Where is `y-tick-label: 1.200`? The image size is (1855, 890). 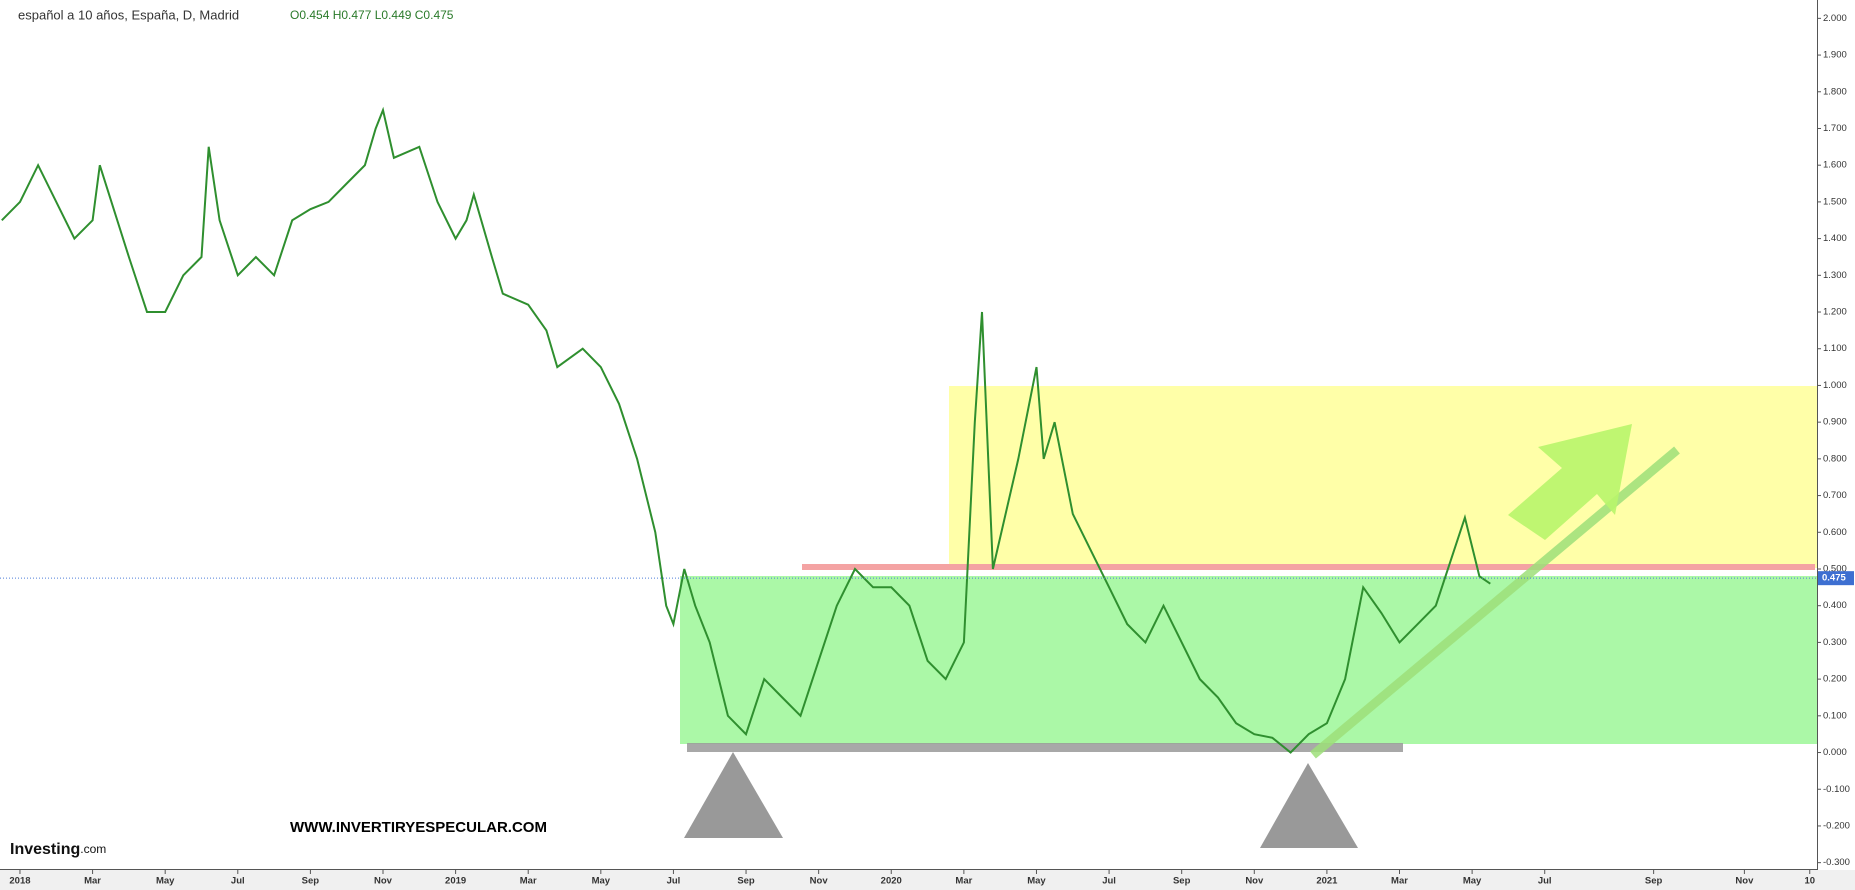 y-tick-label: 1.200 is located at coordinates (1835, 312).